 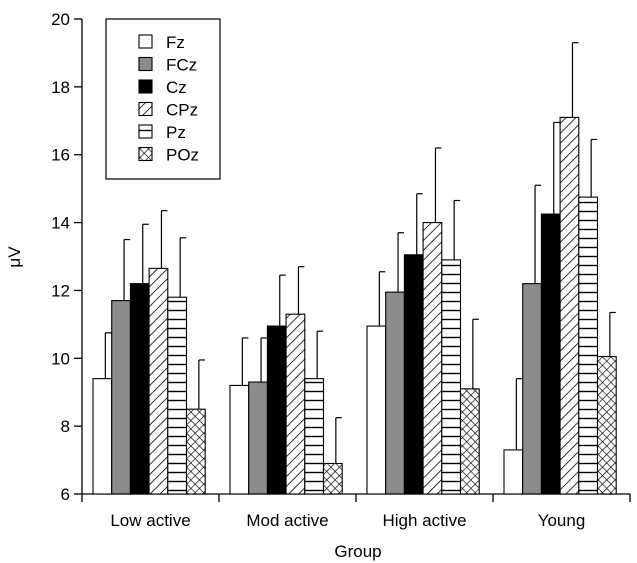 What do you see at coordinates (14, 257) in the screenshot?
I see `y-axis-title: μV` at bounding box center [14, 257].